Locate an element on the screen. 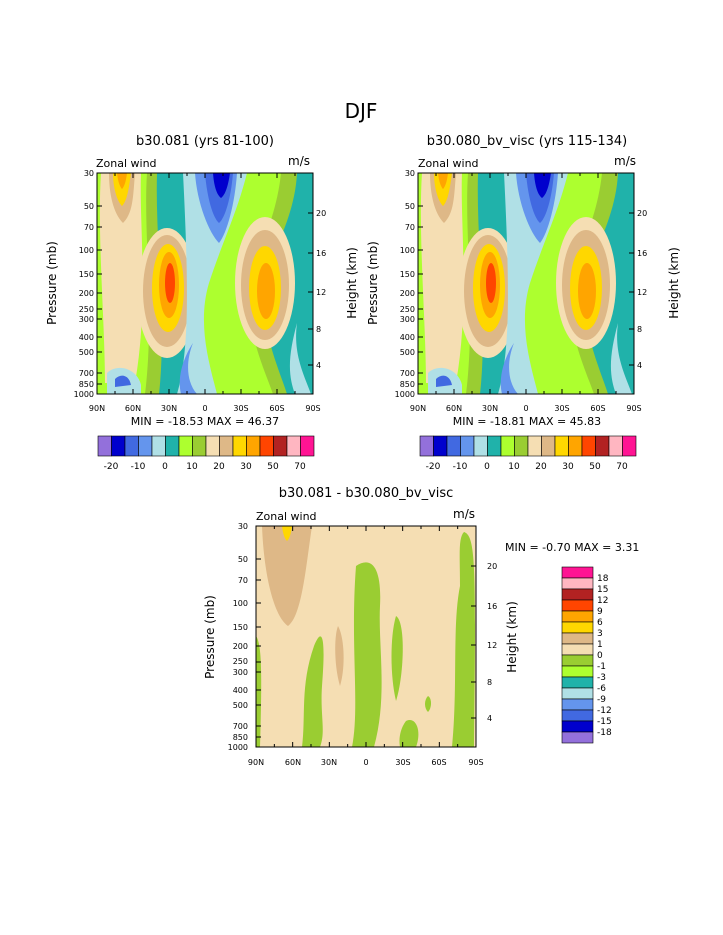  panel-2-y-tick: 700 is located at coordinates (407, 373).